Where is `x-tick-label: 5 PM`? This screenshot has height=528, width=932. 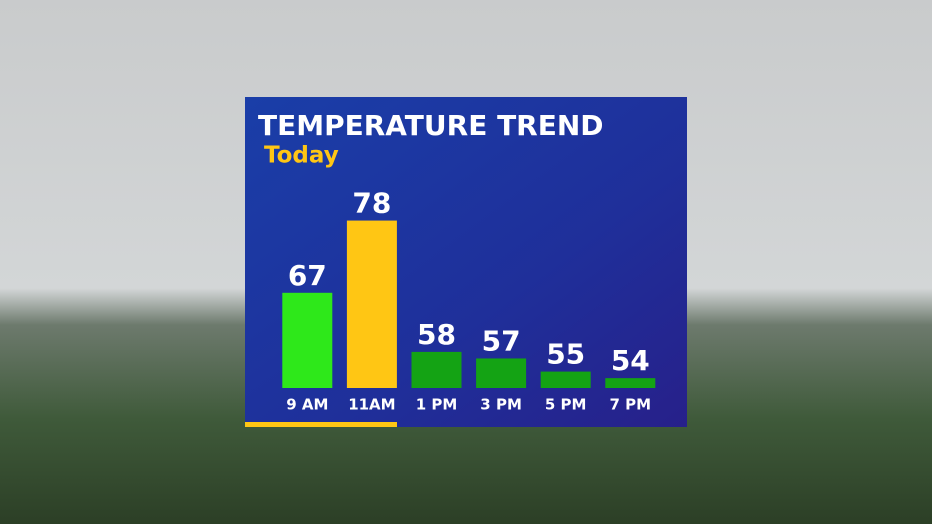 x-tick-label: 5 PM is located at coordinates (566, 405).